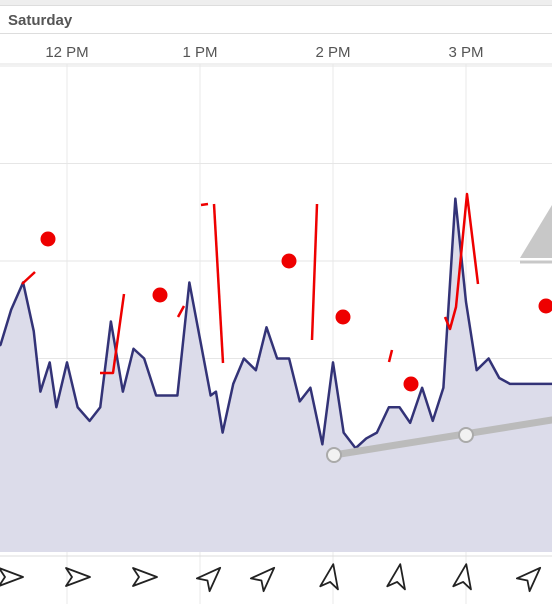  I want to click on time-tick-label: 12 PM, so click(66, 52).